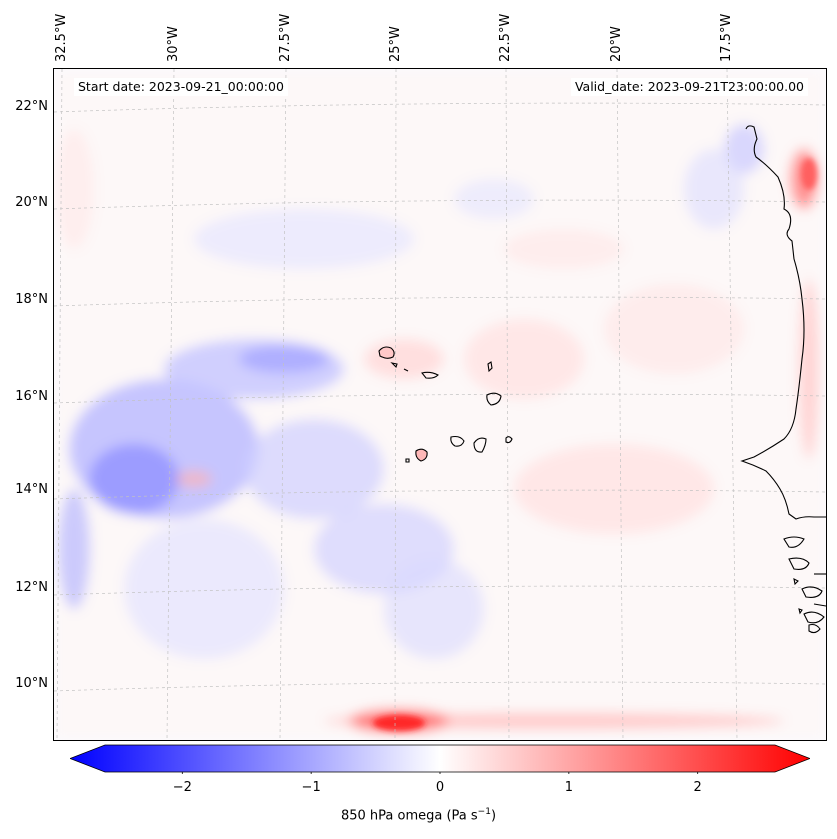 This screenshot has height=839, width=837. Describe the element at coordinates (31, 587) in the screenshot. I see `latitude-label: 12°N` at that location.